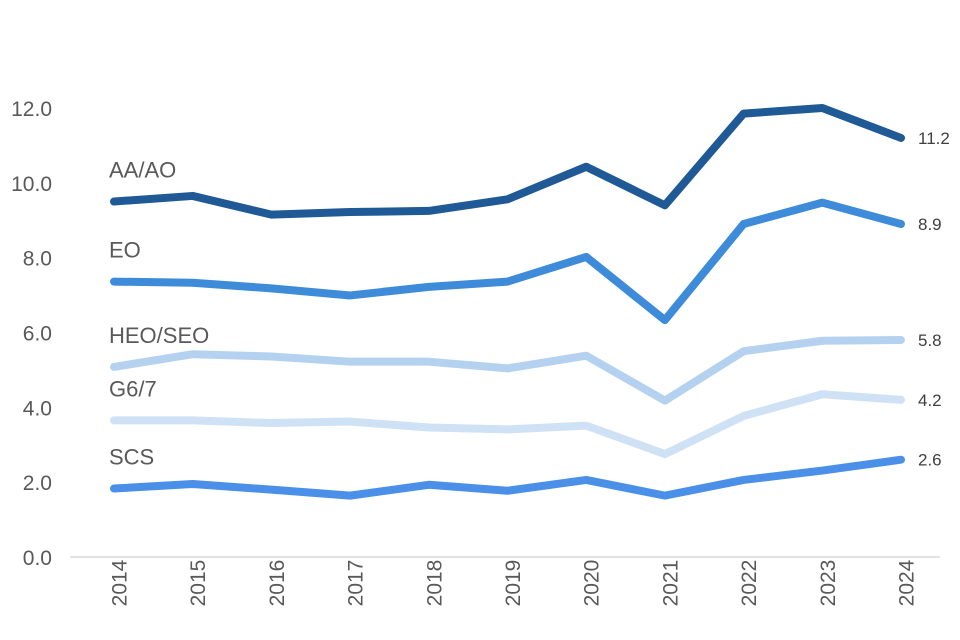 This screenshot has width=960, height=640. What do you see at coordinates (670, 583) in the screenshot?
I see `x-tick-label: 2021` at bounding box center [670, 583].